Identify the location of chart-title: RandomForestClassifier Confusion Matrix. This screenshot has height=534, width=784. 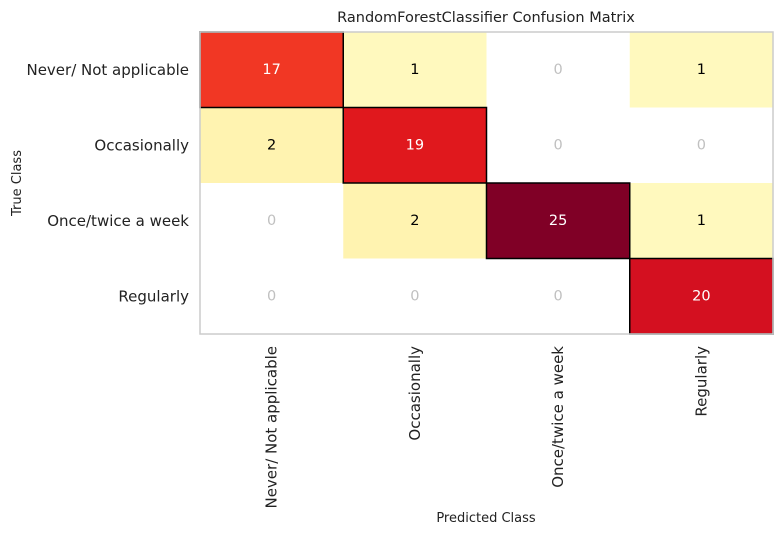
(486, 18).